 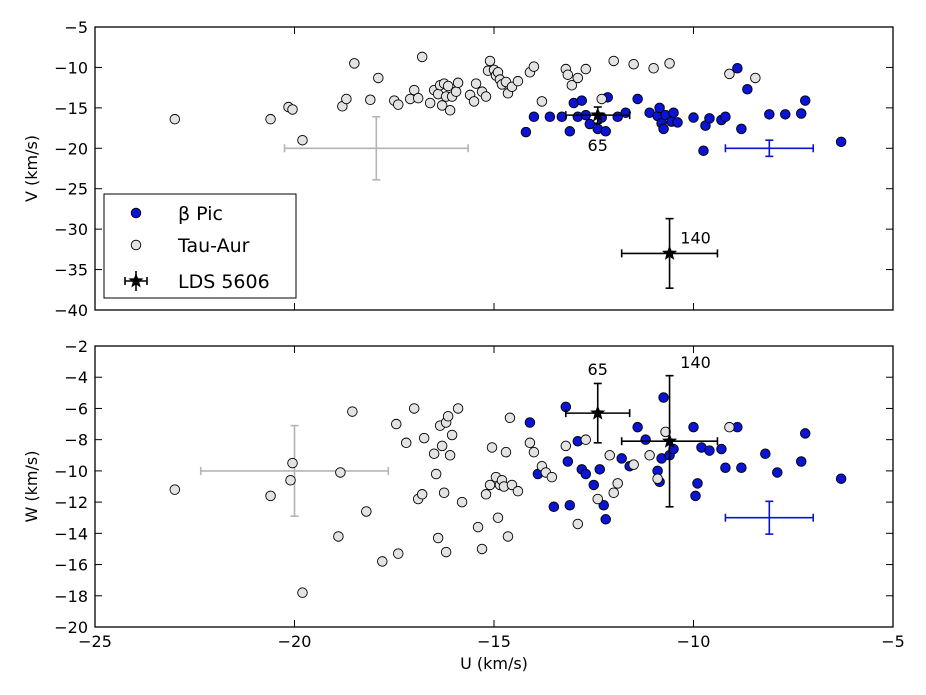 I want to click on legend-entry-label: β Pic, so click(x=200, y=214).